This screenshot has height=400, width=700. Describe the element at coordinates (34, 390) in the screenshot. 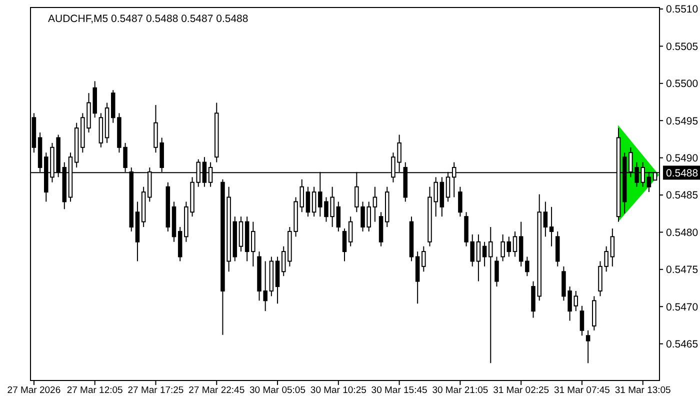

I see `x-tick-label: 27 Mar 2026` at that location.